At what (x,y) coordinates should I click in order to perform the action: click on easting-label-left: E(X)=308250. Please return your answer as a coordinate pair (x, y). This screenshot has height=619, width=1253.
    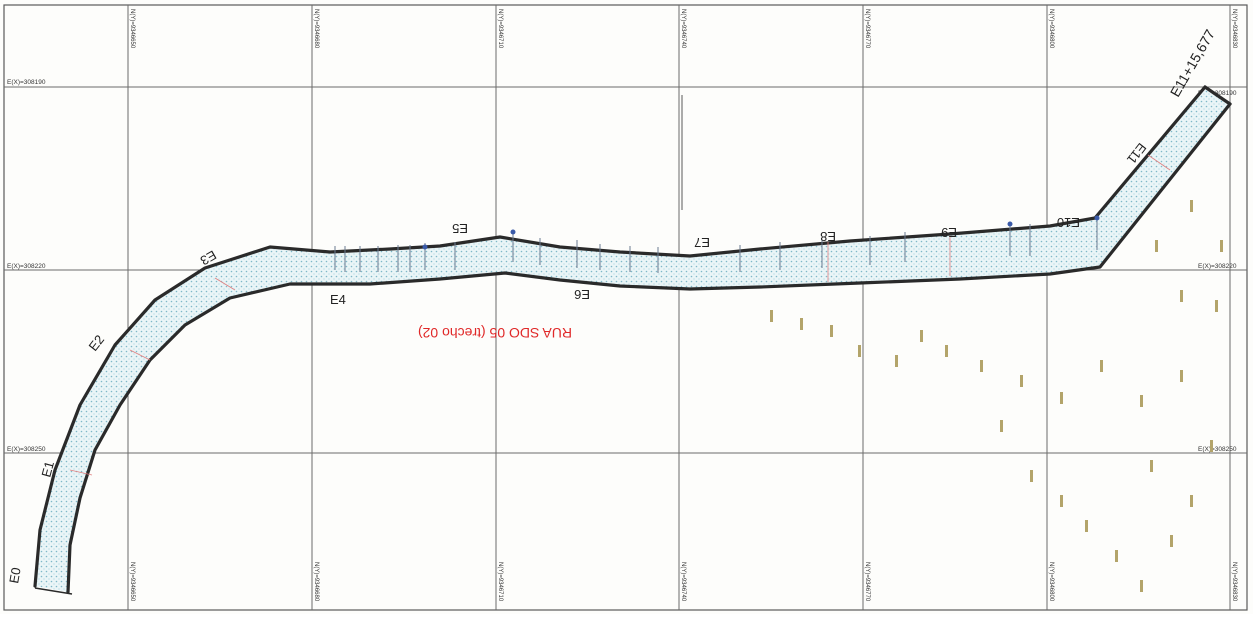
    Looking at the image, I should click on (26, 449).